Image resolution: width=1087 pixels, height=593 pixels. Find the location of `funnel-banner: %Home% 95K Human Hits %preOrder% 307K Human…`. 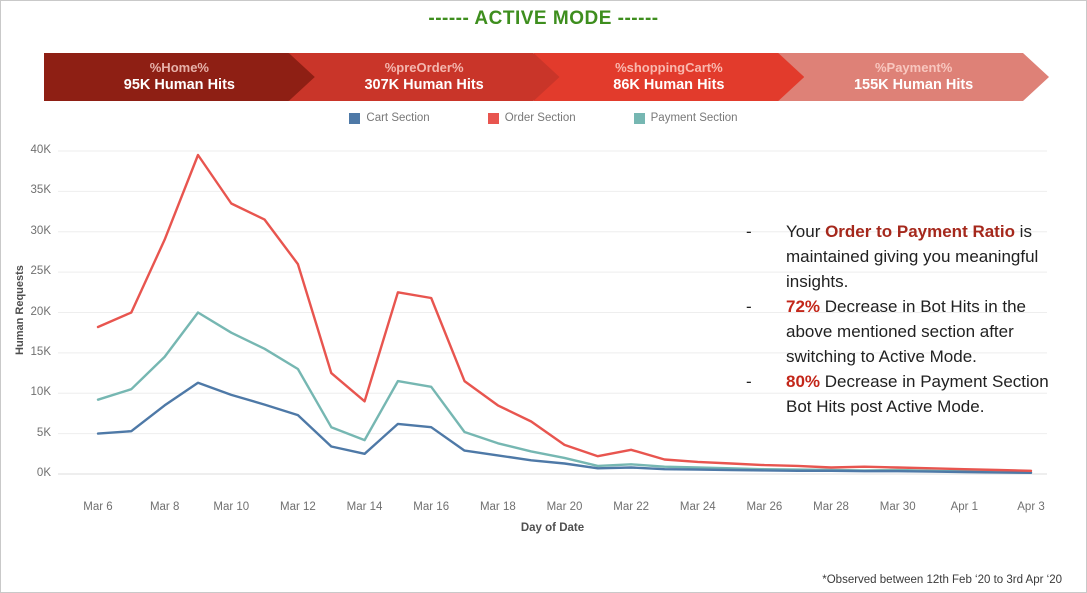

funnel-banner: %Home% 95K Human Hits %preOrder% 307K Human… is located at coordinates (546, 77).